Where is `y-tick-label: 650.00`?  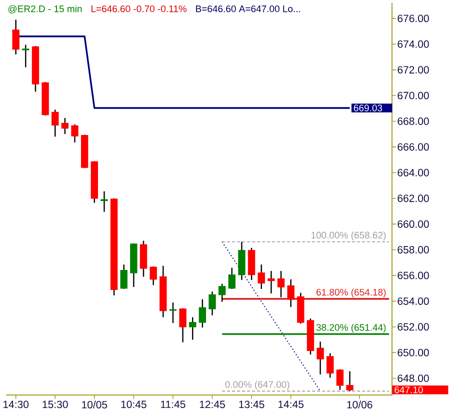 y-tick-label: 650.00 is located at coordinates (413, 352).